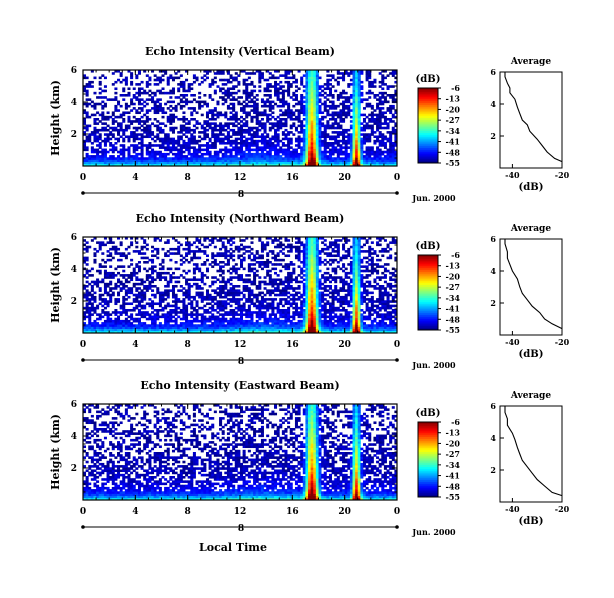 The width and height of the screenshot is (614, 598). Describe the element at coordinates (397, 178) in the screenshot. I see `x-tick-label: 0` at that location.